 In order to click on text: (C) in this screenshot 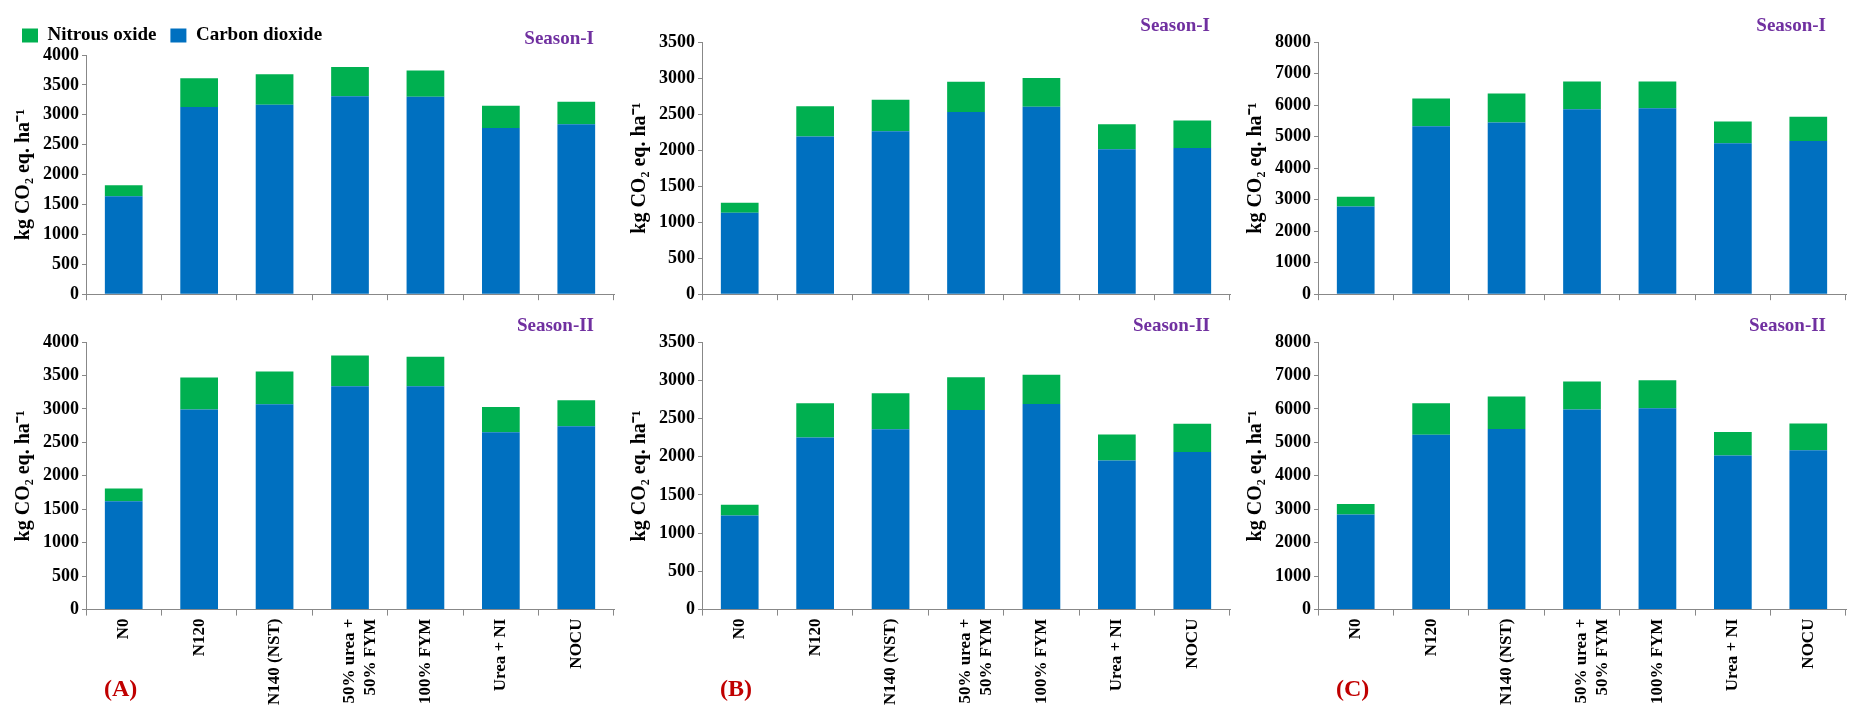, I will do `click(1353, 688)`.